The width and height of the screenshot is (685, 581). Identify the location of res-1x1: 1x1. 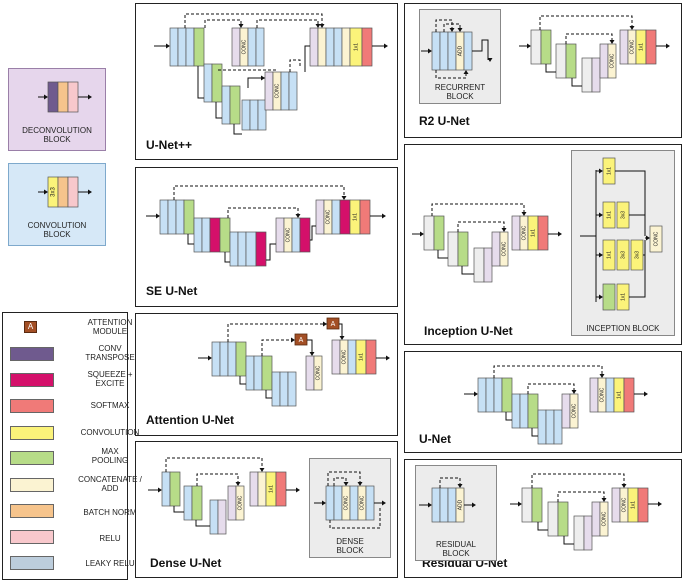
(633, 505).